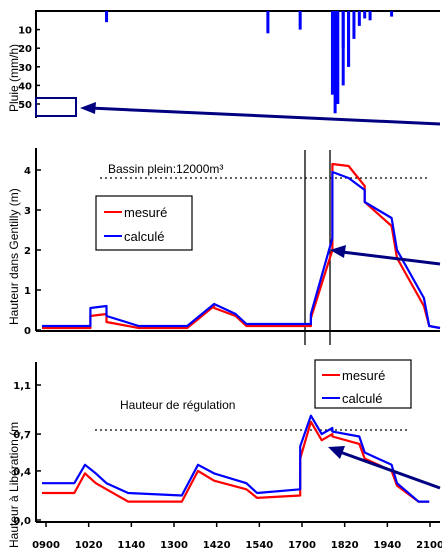 Image resolution: width=442 pixels, height=555 pixels. What do you see at coordinates (25, 86) in the screenshot?
I see `rain-ytick-label: 40` at bounding box center [25, 86].